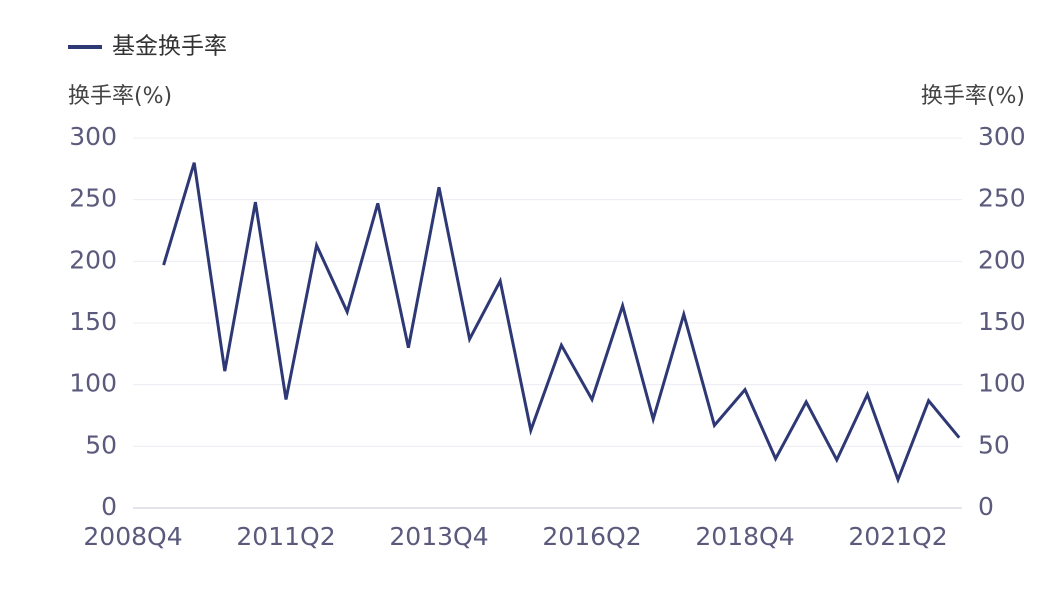 Image resolution: width=1062 pixels, height=614 pixels. Describe the element at coordinates (93, 321) in the screenshot. I see `y-tick-label: 150` at that location.